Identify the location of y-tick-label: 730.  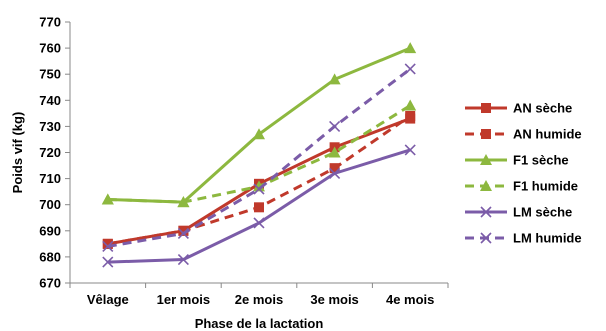
(50, 126).